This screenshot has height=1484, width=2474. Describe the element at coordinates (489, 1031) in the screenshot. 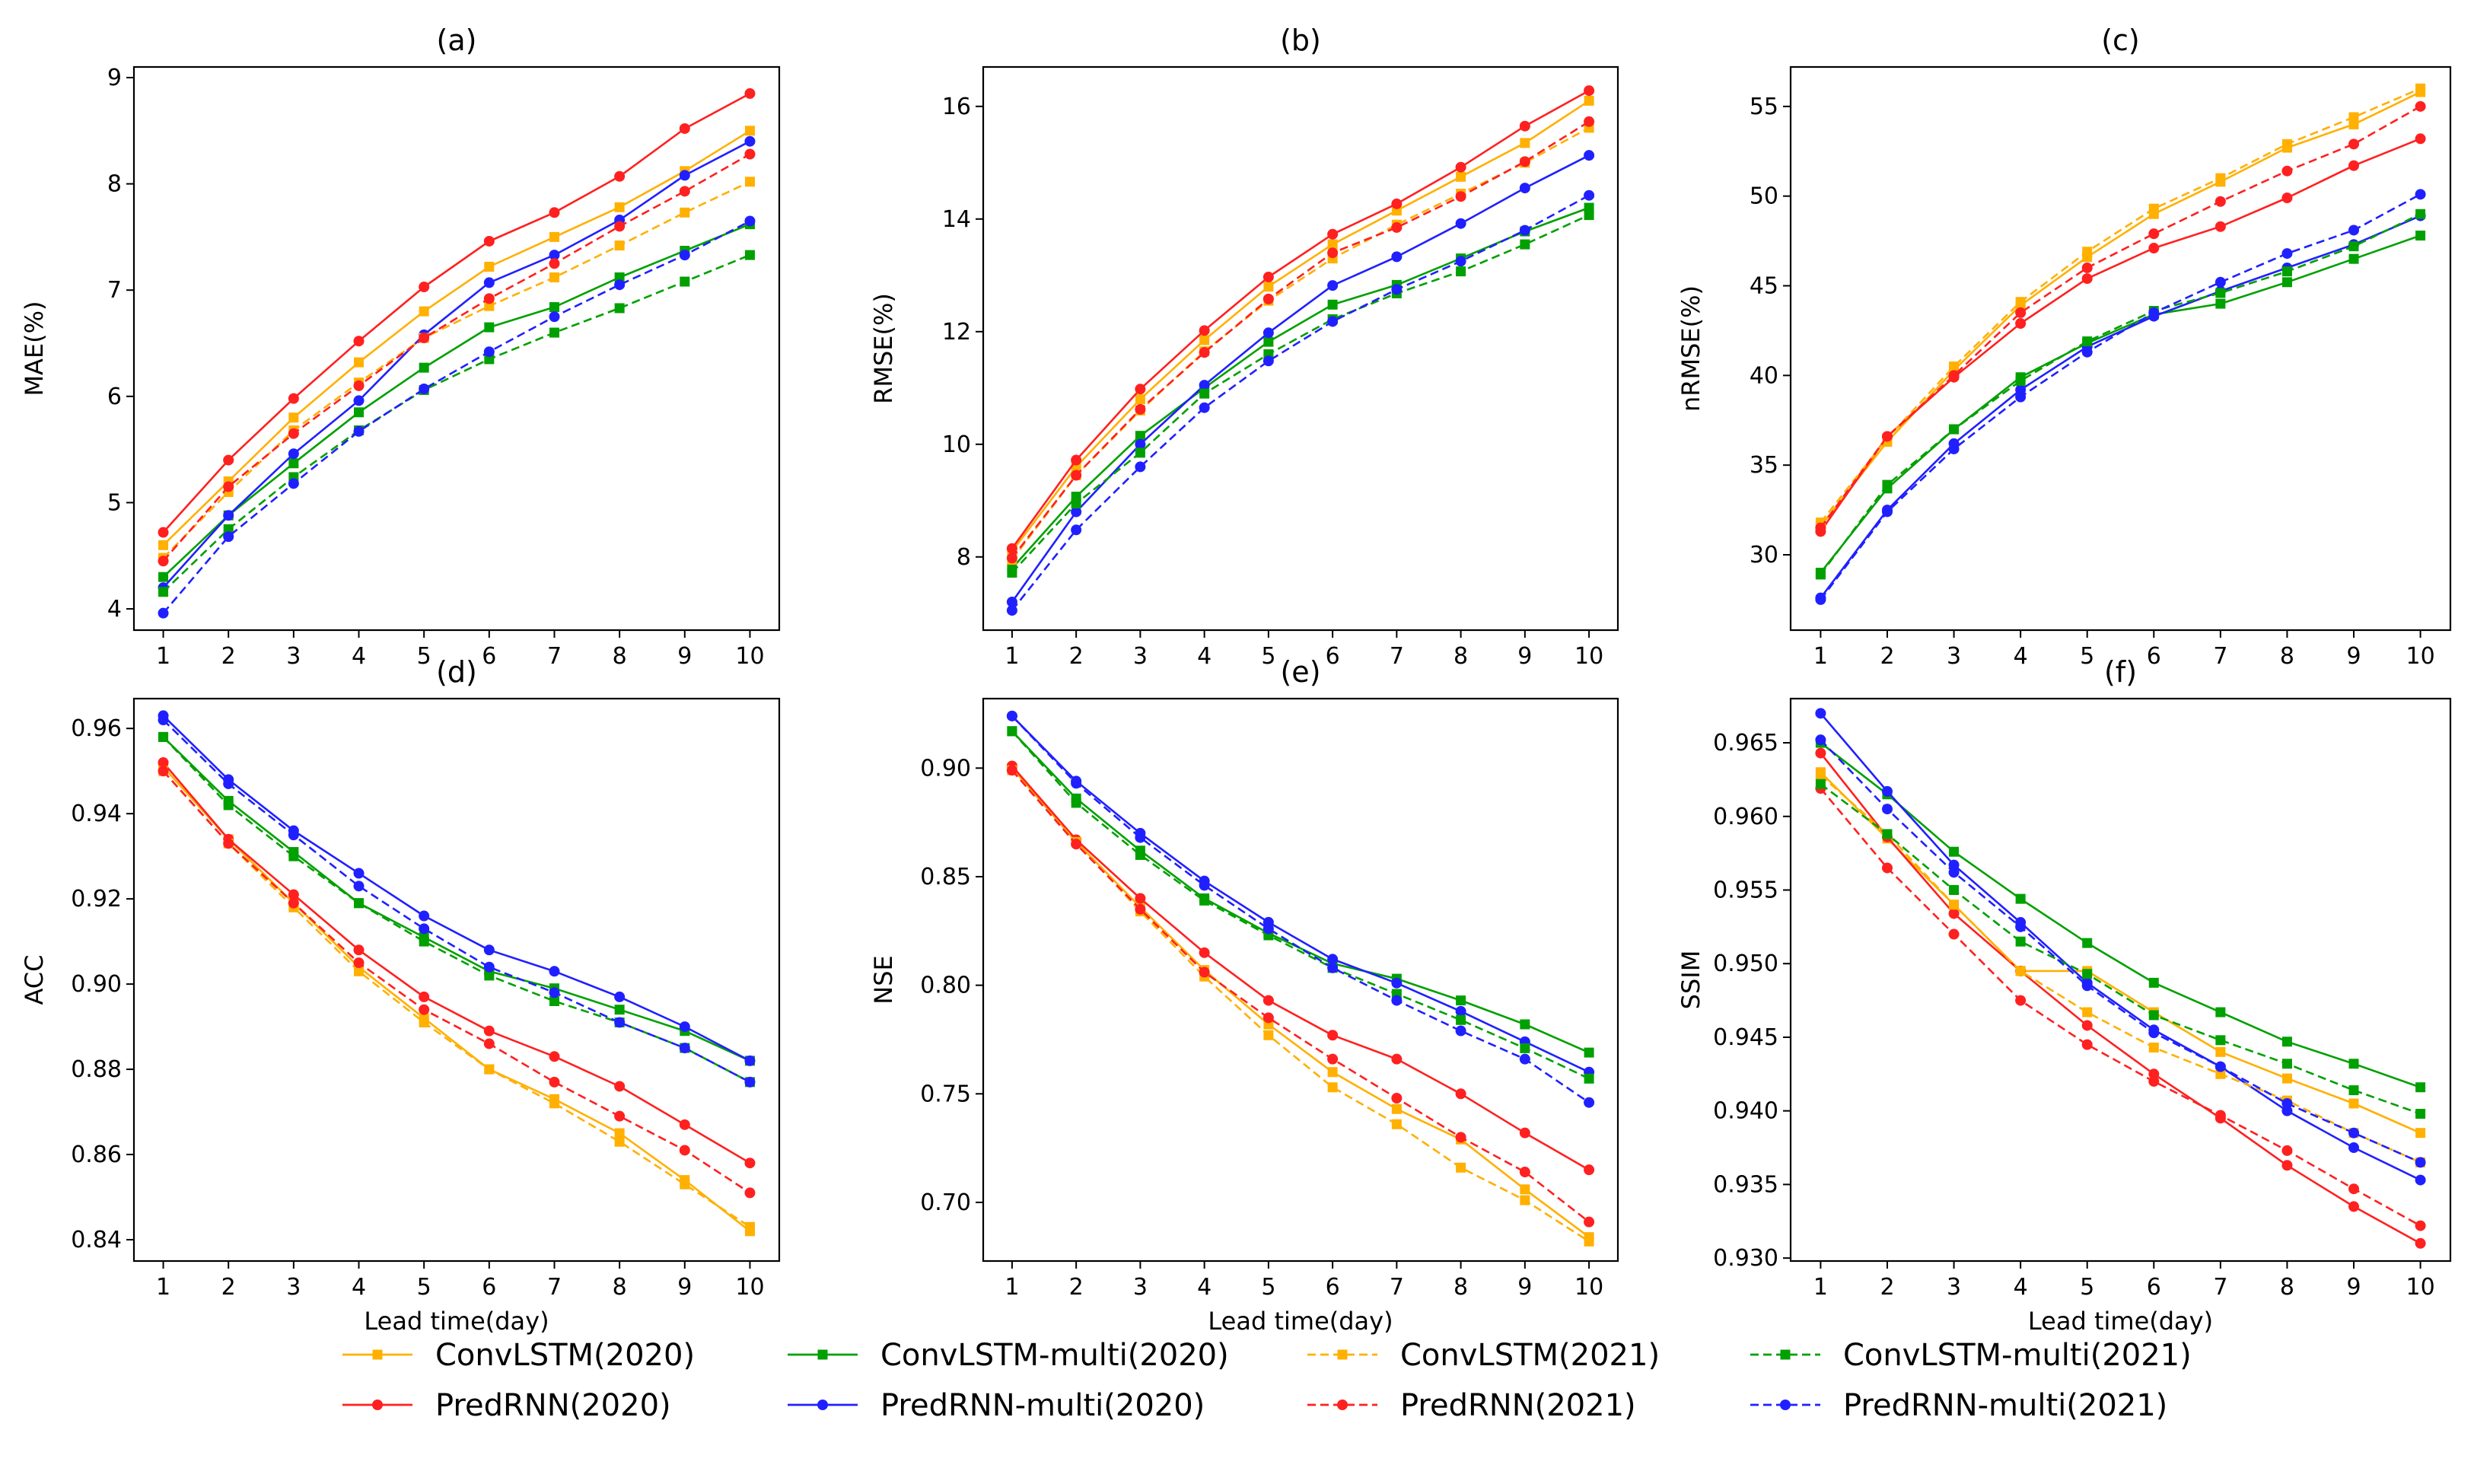

I see `panel-d-series-predrnn-2020-point` at that location.